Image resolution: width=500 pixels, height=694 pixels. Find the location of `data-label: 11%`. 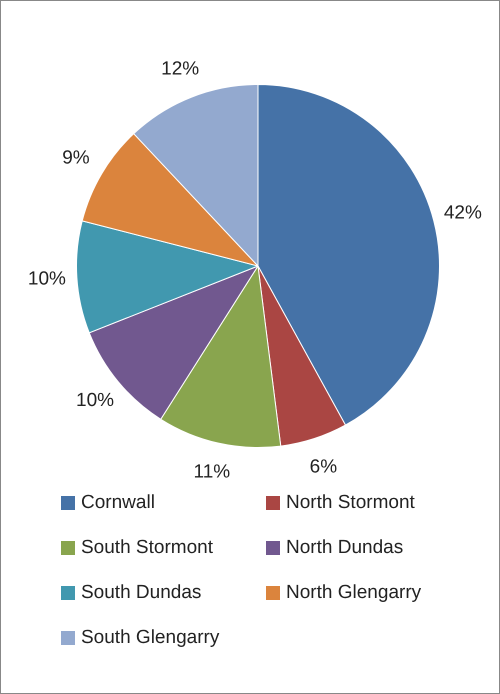

data-label: 11% is located at coordinates (212, 472).